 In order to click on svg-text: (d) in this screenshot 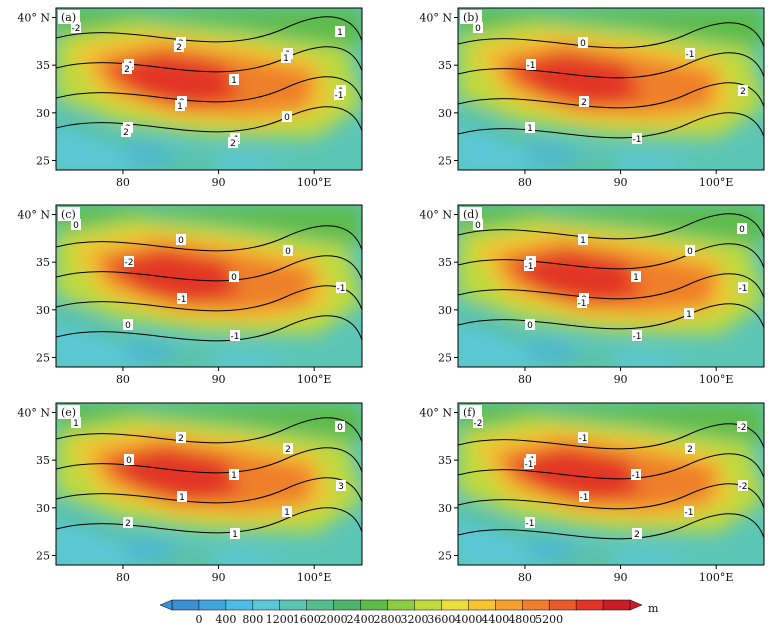, I will do `click(471, 214)`.